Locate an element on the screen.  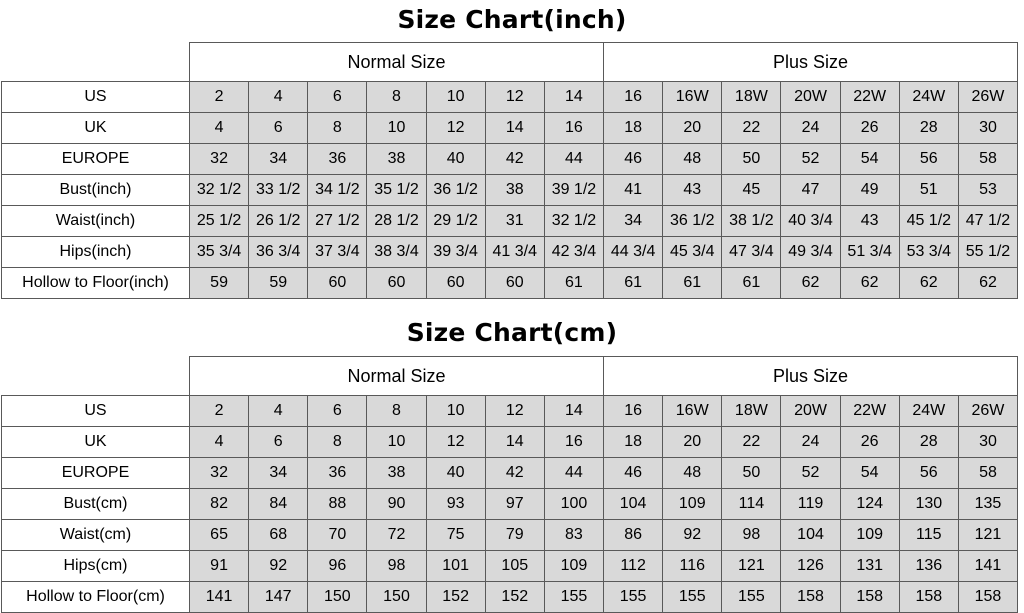
table-cell: 62 is located at coordinates (810, 283).